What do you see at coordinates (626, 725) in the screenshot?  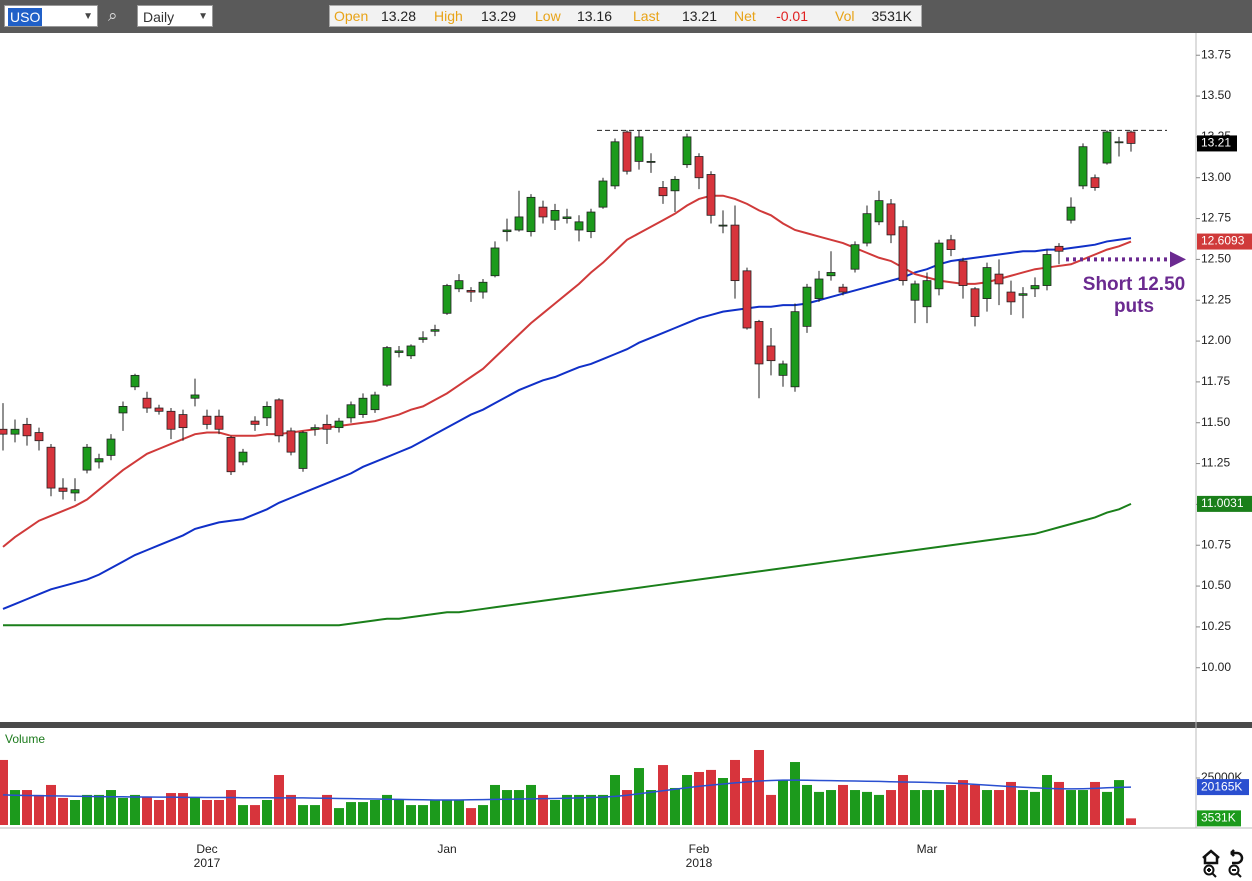 I see `panel-separator` at bounding box center [626, 725].